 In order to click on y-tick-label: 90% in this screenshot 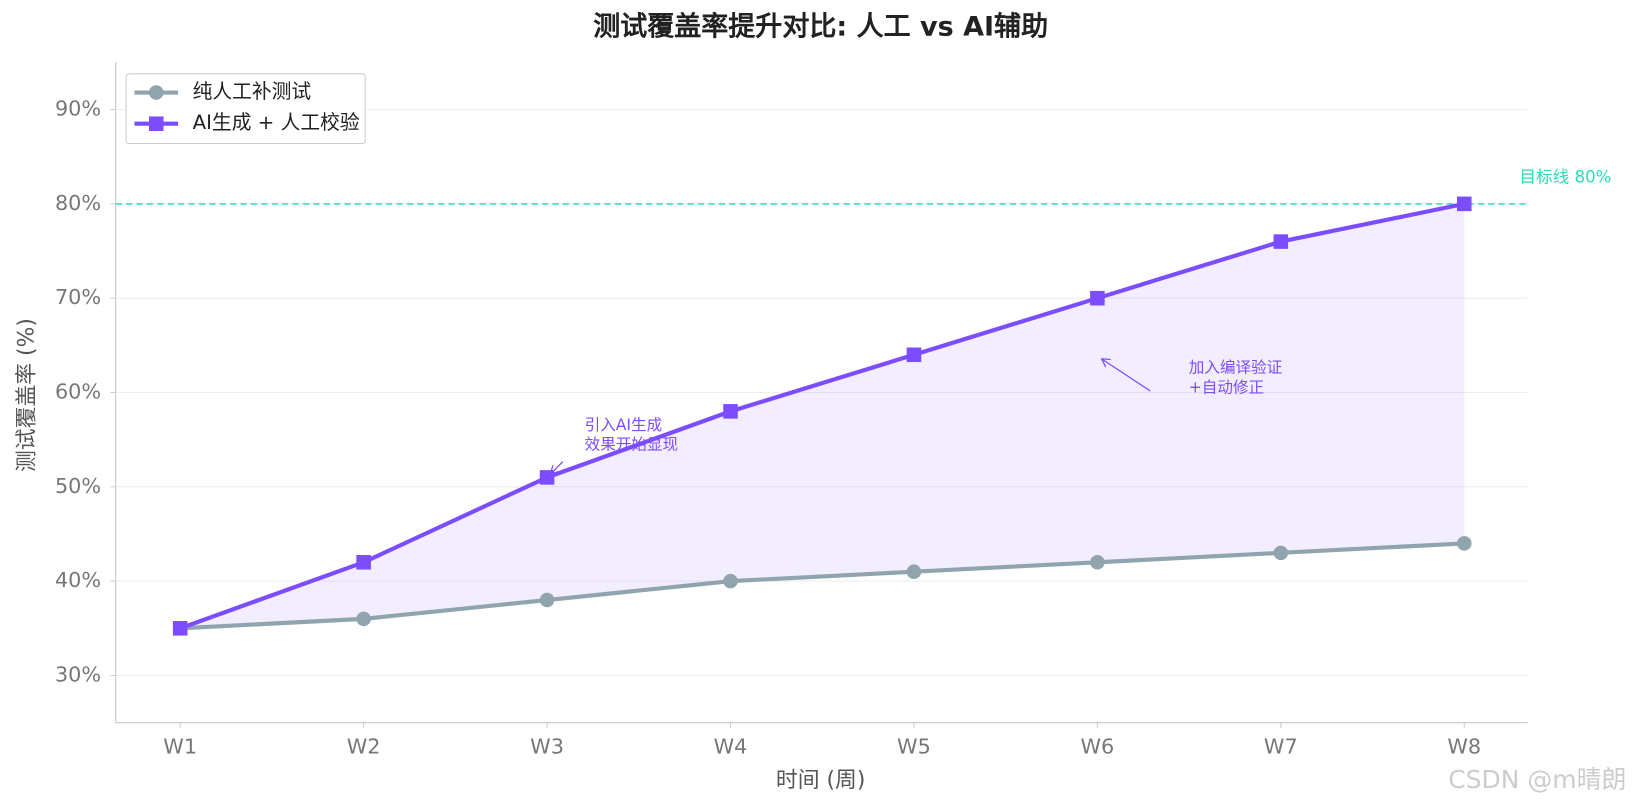, I will do `click(78, 109)`.